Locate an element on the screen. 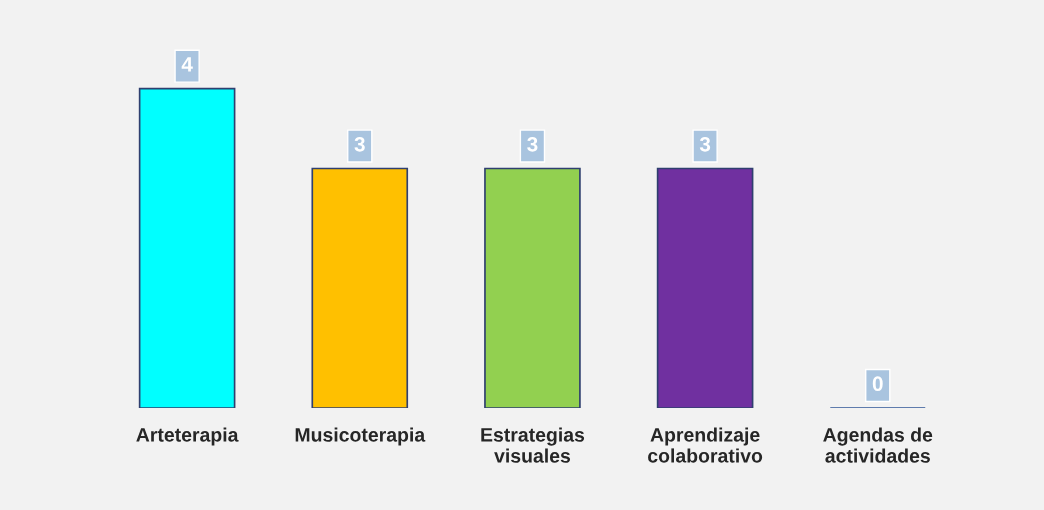 The height and width of the screenshot is (510, 1044). x-tick-label: Musicoterapia is located at coordinates (360, 436).